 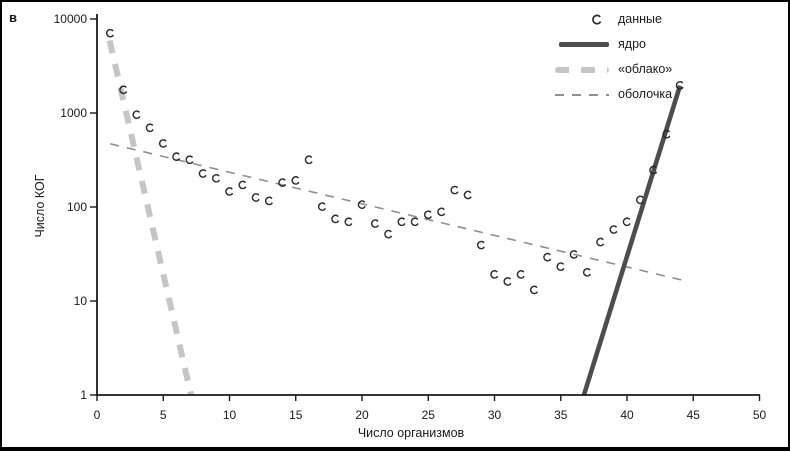 I want to click on legend-item-core: ядро, so click(x=611, y=44).